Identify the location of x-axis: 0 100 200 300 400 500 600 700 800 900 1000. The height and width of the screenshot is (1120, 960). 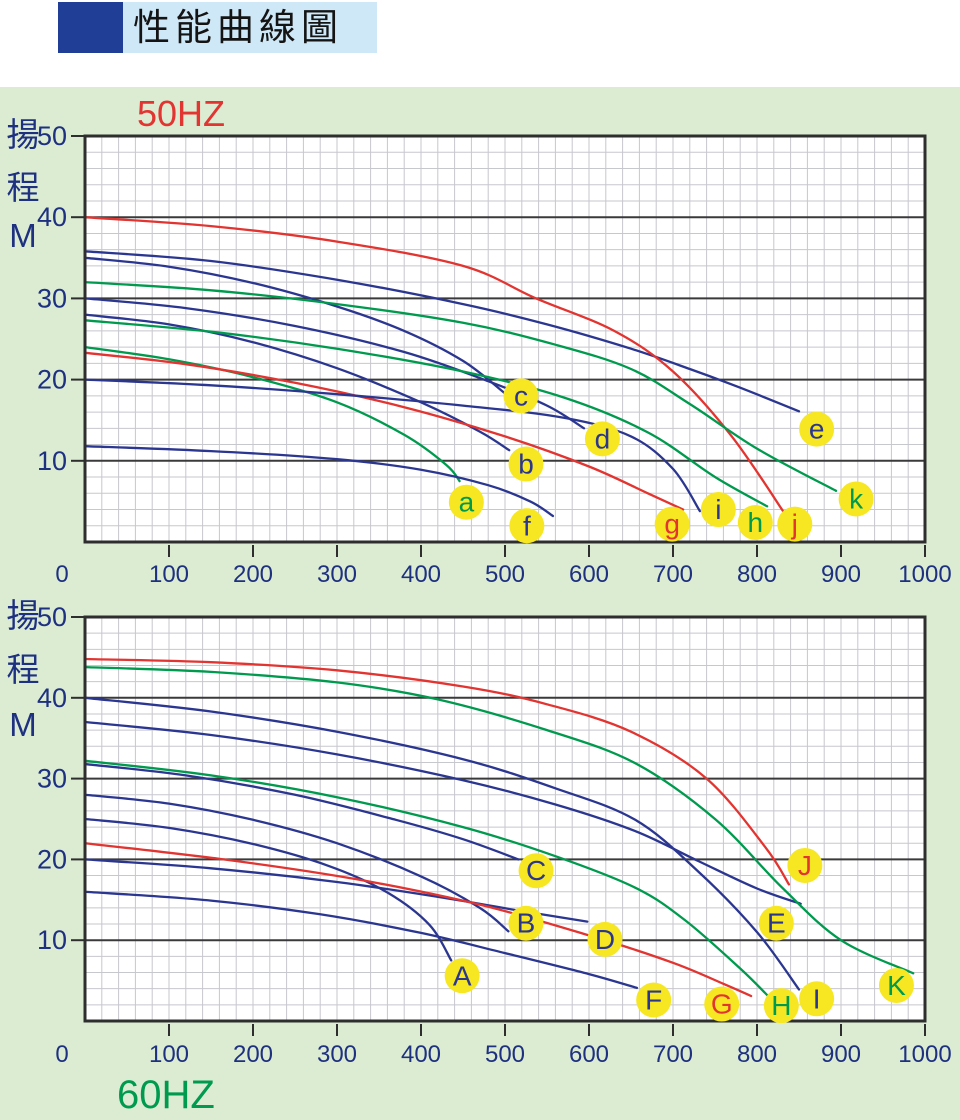
(503, 1046).